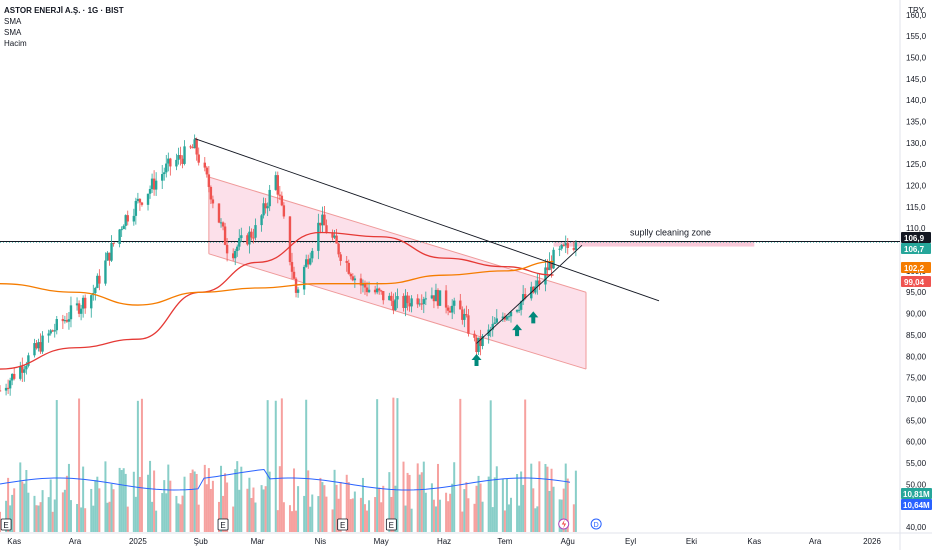 The image size is (932, 550). Describe the element at coordinates (444, 541) in the screenshot. I see `x-tick-label: Haz` at that location.